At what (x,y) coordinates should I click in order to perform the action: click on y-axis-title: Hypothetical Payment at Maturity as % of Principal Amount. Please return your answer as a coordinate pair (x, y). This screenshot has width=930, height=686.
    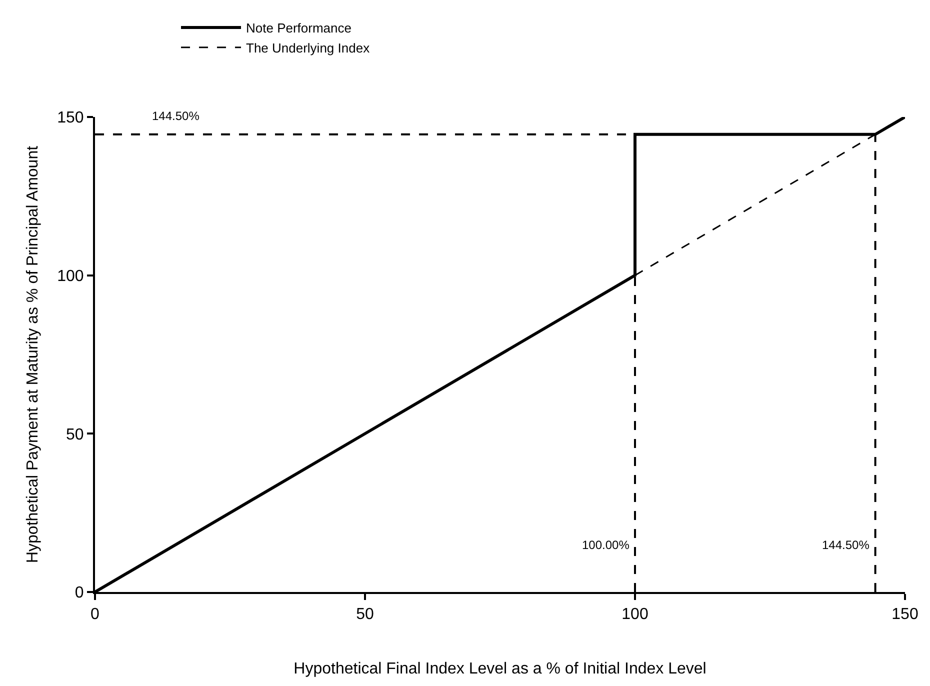
    Looking at the image, I should click on (33, 354).